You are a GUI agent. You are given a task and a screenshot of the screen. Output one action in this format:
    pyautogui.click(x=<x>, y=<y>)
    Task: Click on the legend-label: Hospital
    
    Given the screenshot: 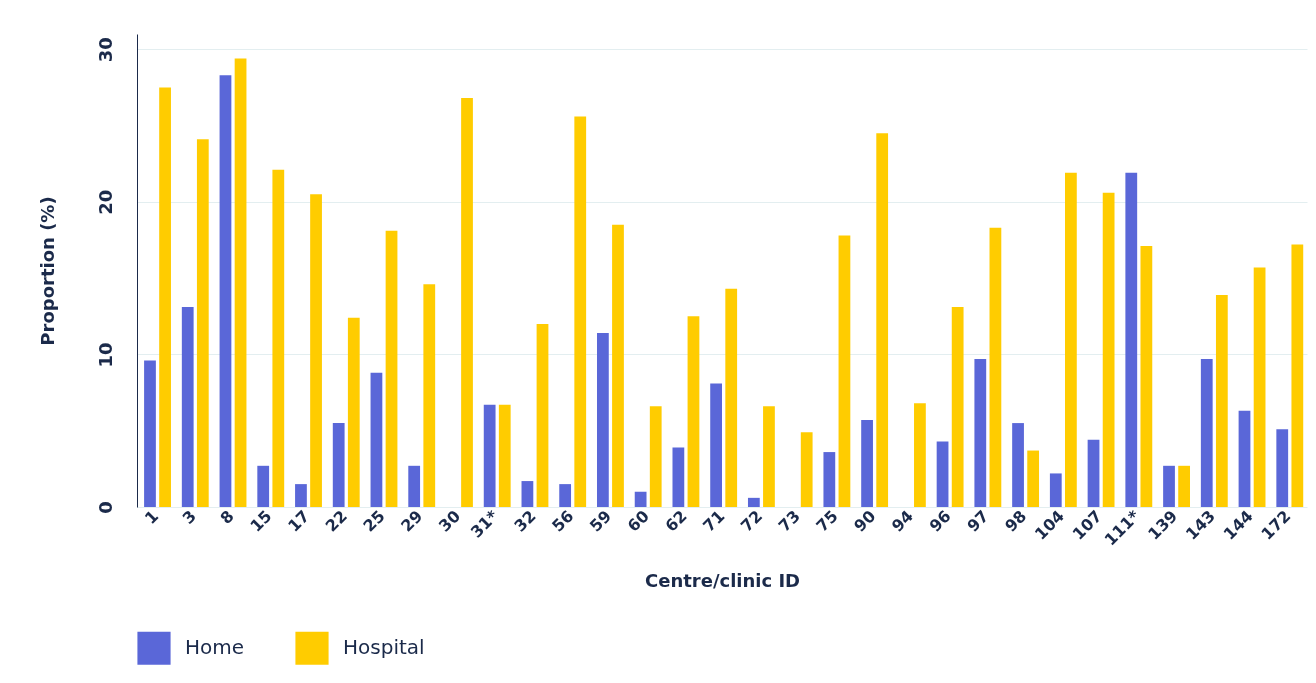 What is the action you would take?
    pyautogui.click(x=384, y=647)
    